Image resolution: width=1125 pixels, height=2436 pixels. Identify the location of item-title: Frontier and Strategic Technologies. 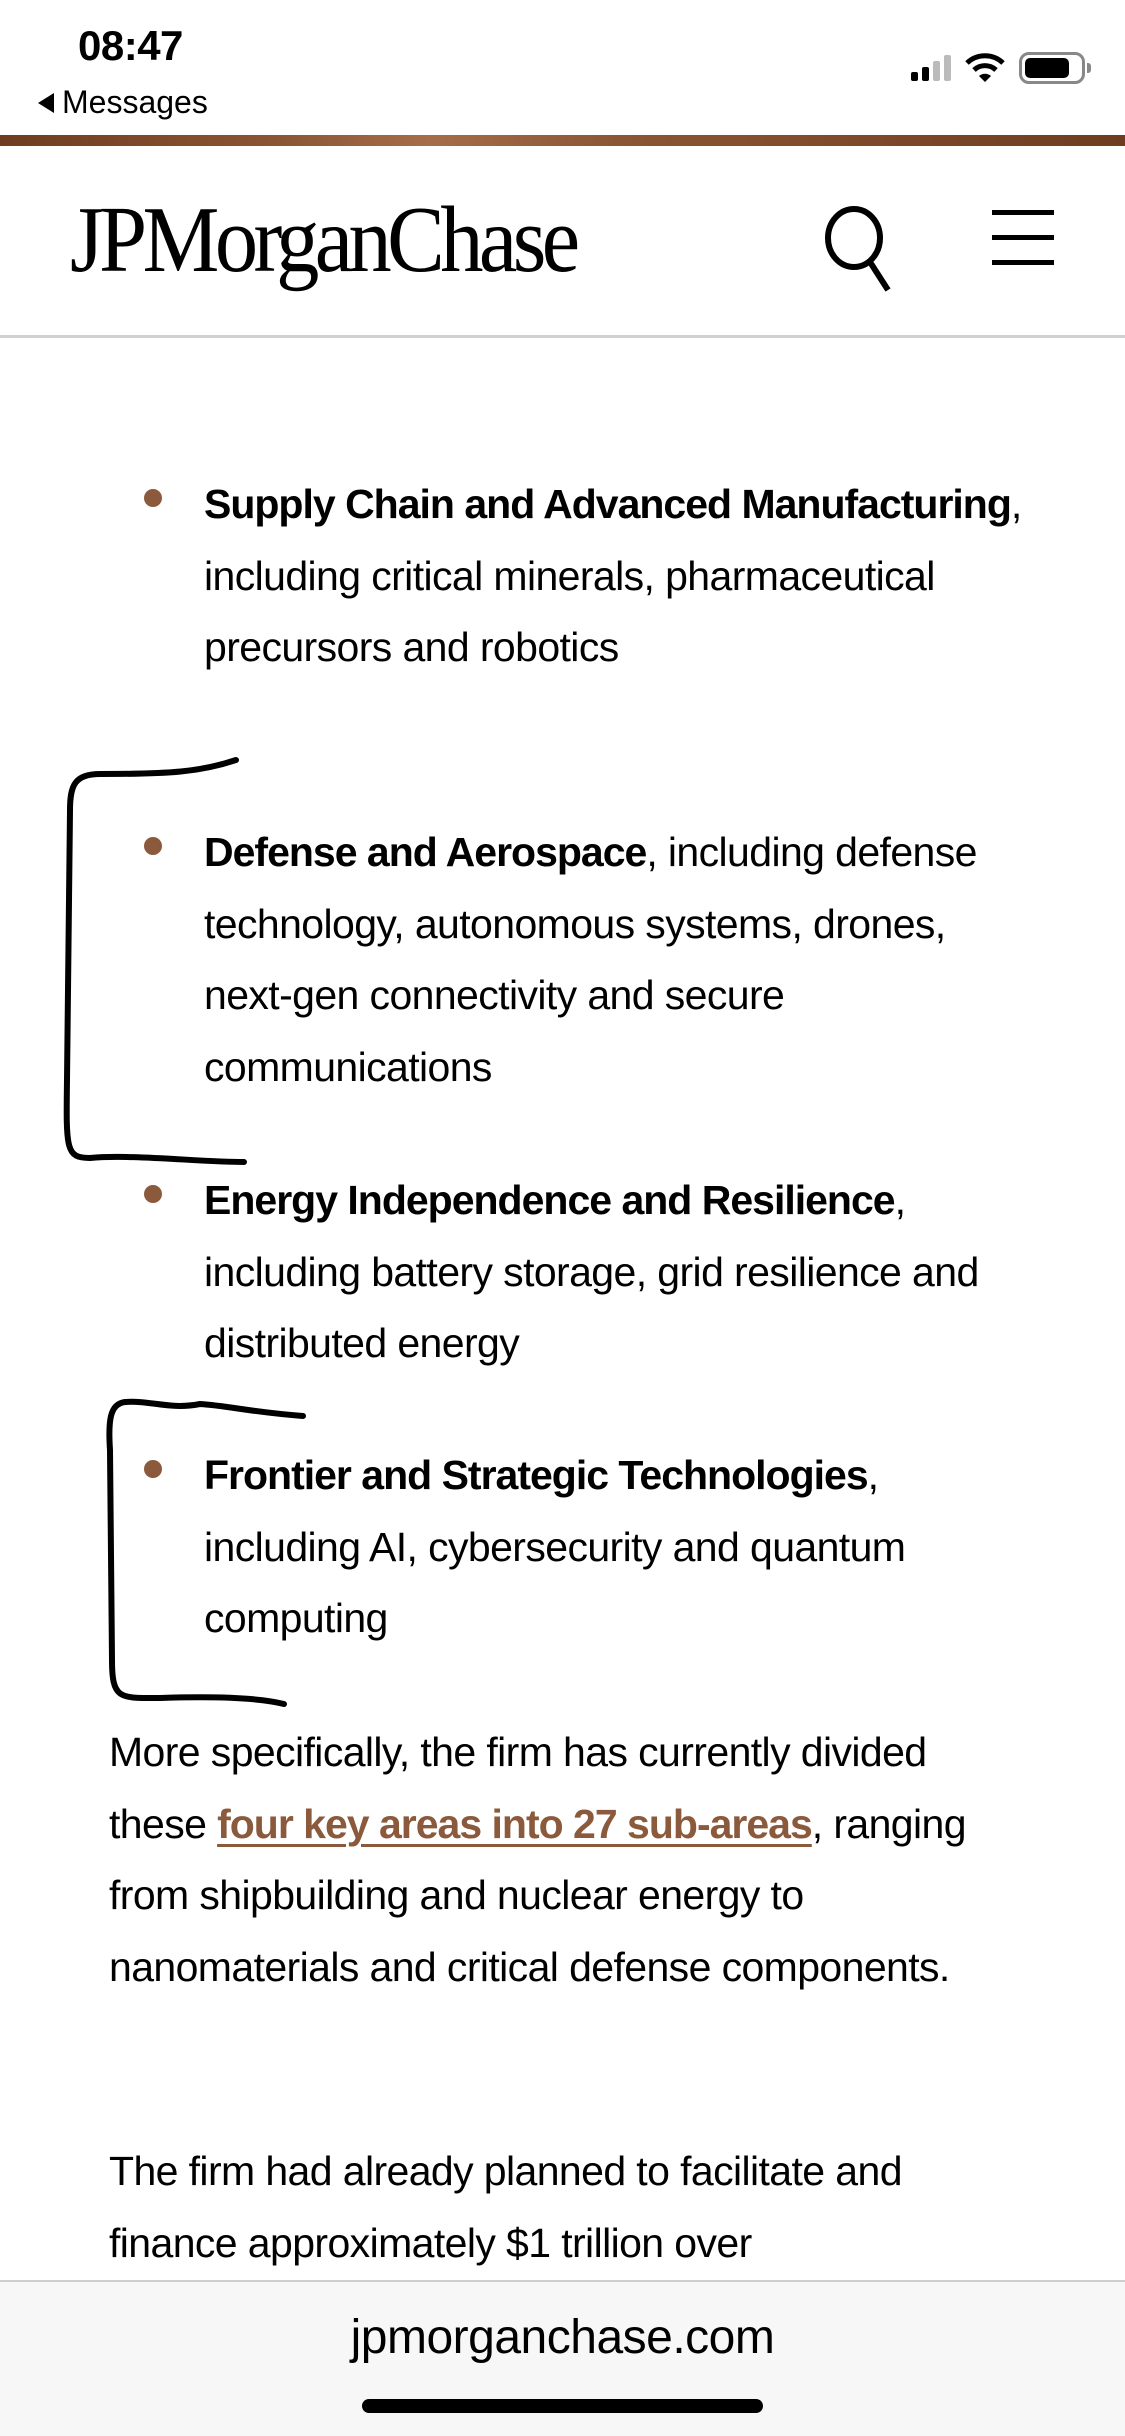
(536, 1475).